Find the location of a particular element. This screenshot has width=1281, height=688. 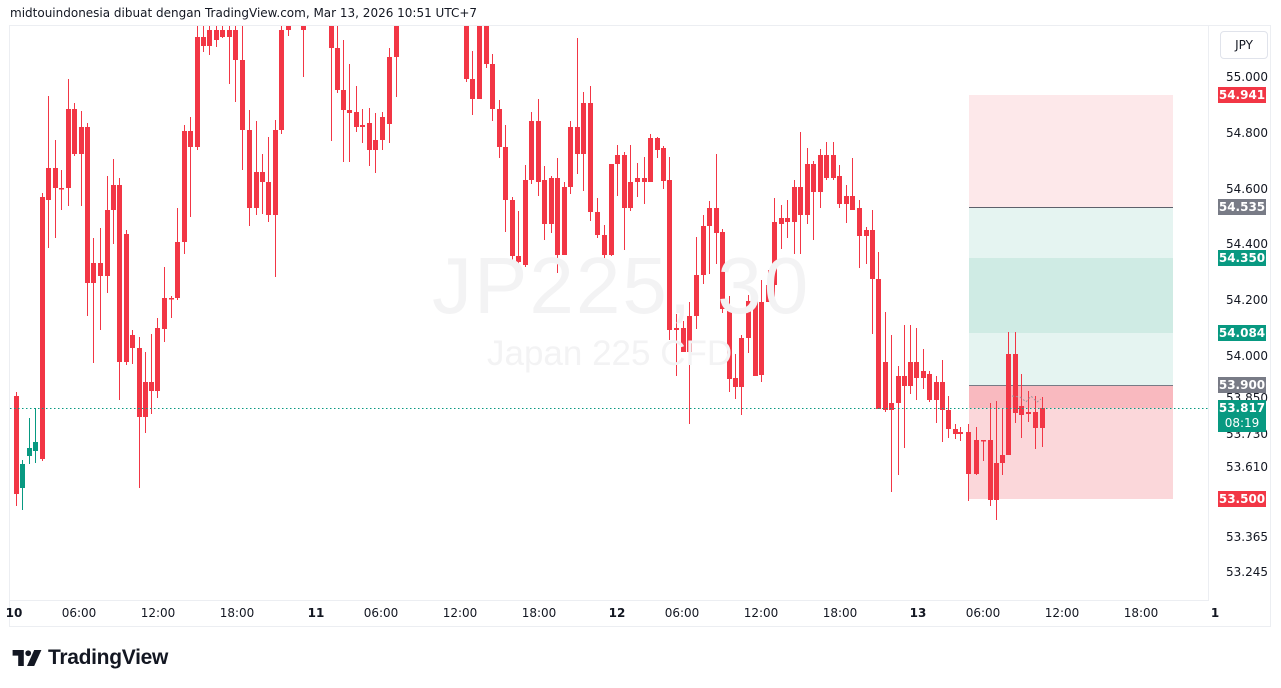

price-label: 53.900 is located at coordinates (1242, 385).